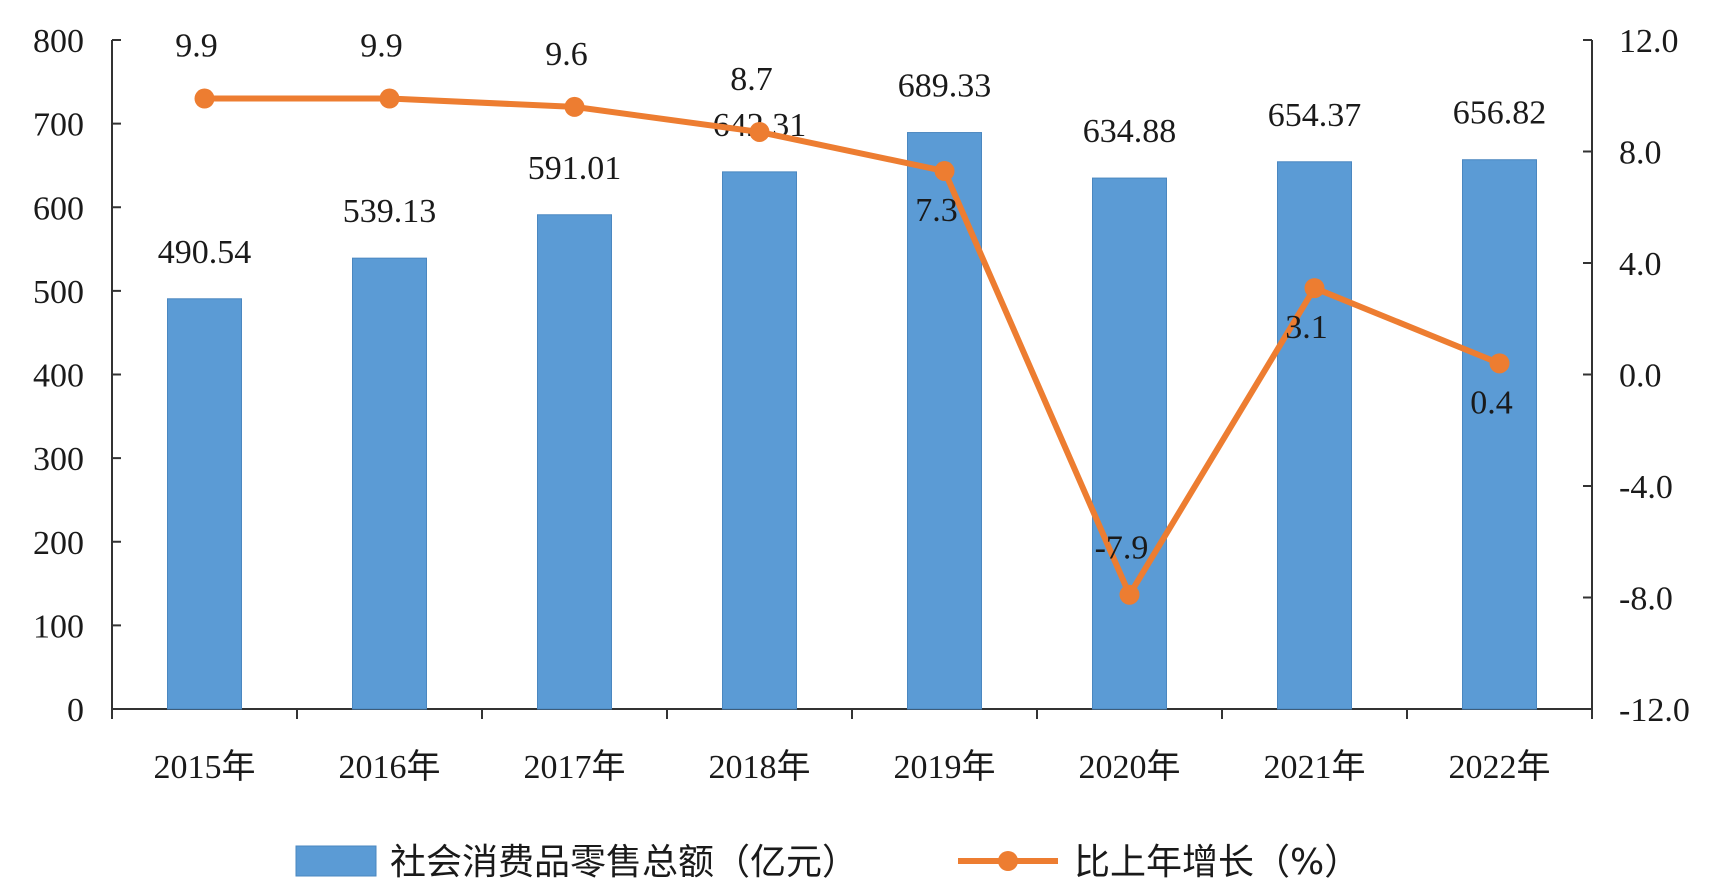 This screenshot has width=1734, height=892. Describe the element at coordinates (390, 211) in the screenshot. I see `bar-data-label: 539.13` at that location.